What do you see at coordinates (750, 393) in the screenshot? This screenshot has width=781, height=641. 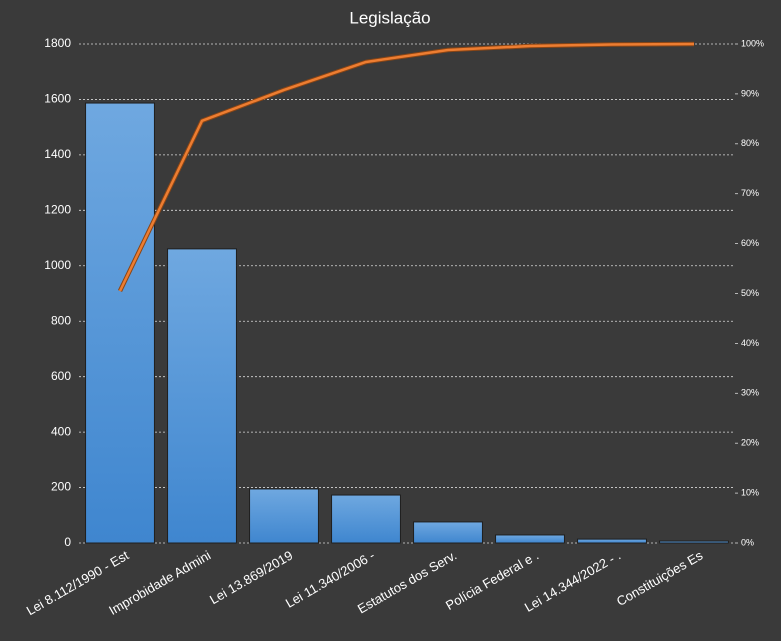 I see `y2-tick-label: 30%` at bounding box center [750, 393].